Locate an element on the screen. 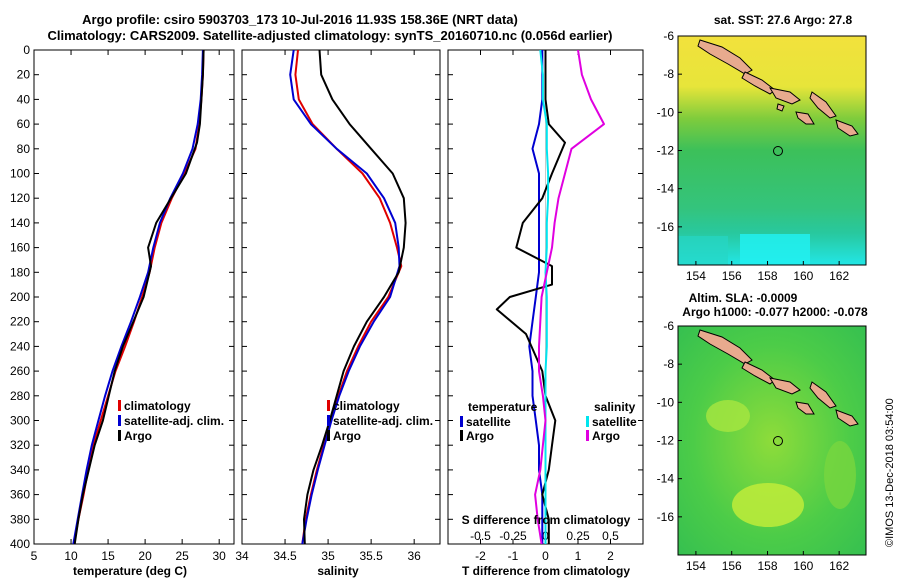 The height and width of the screenshot is (580, 900). x-tick-label: 5 is located at coordinates (34, 556).